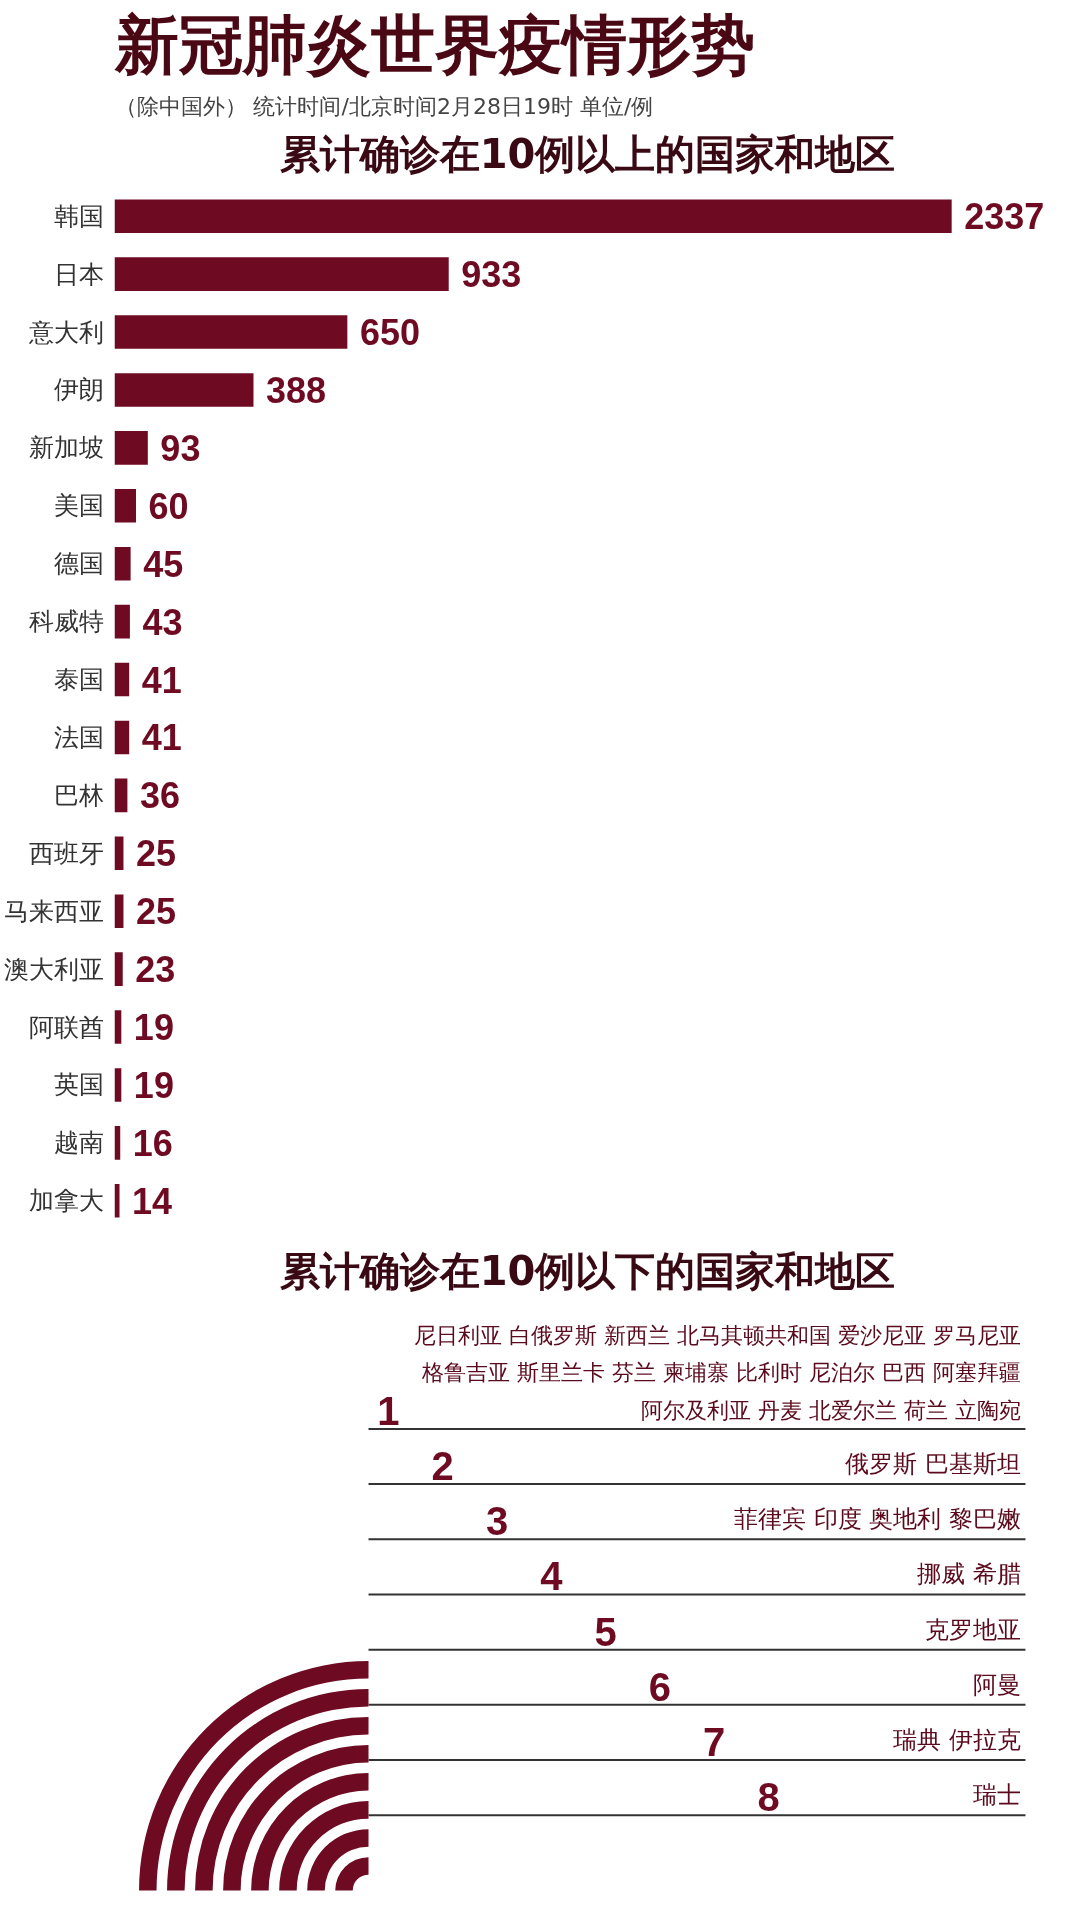 The height and width of the screenshot is (1920, 1080). I want to click on y-tick-label: 韩国, so click(78, 216).